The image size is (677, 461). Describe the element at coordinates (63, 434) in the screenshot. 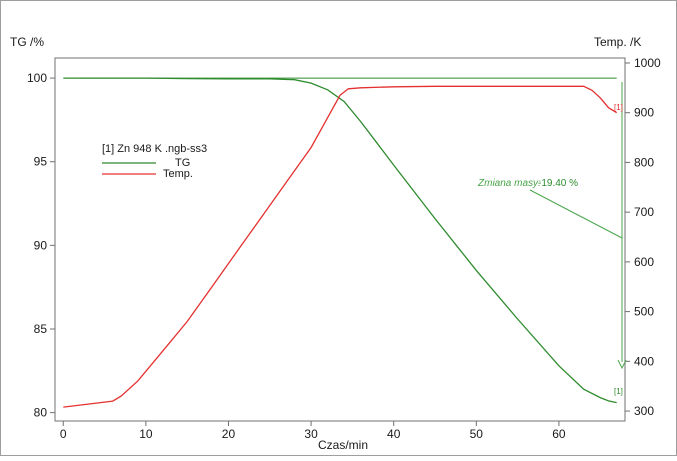

I see `x-tick-label: 0` at that location.